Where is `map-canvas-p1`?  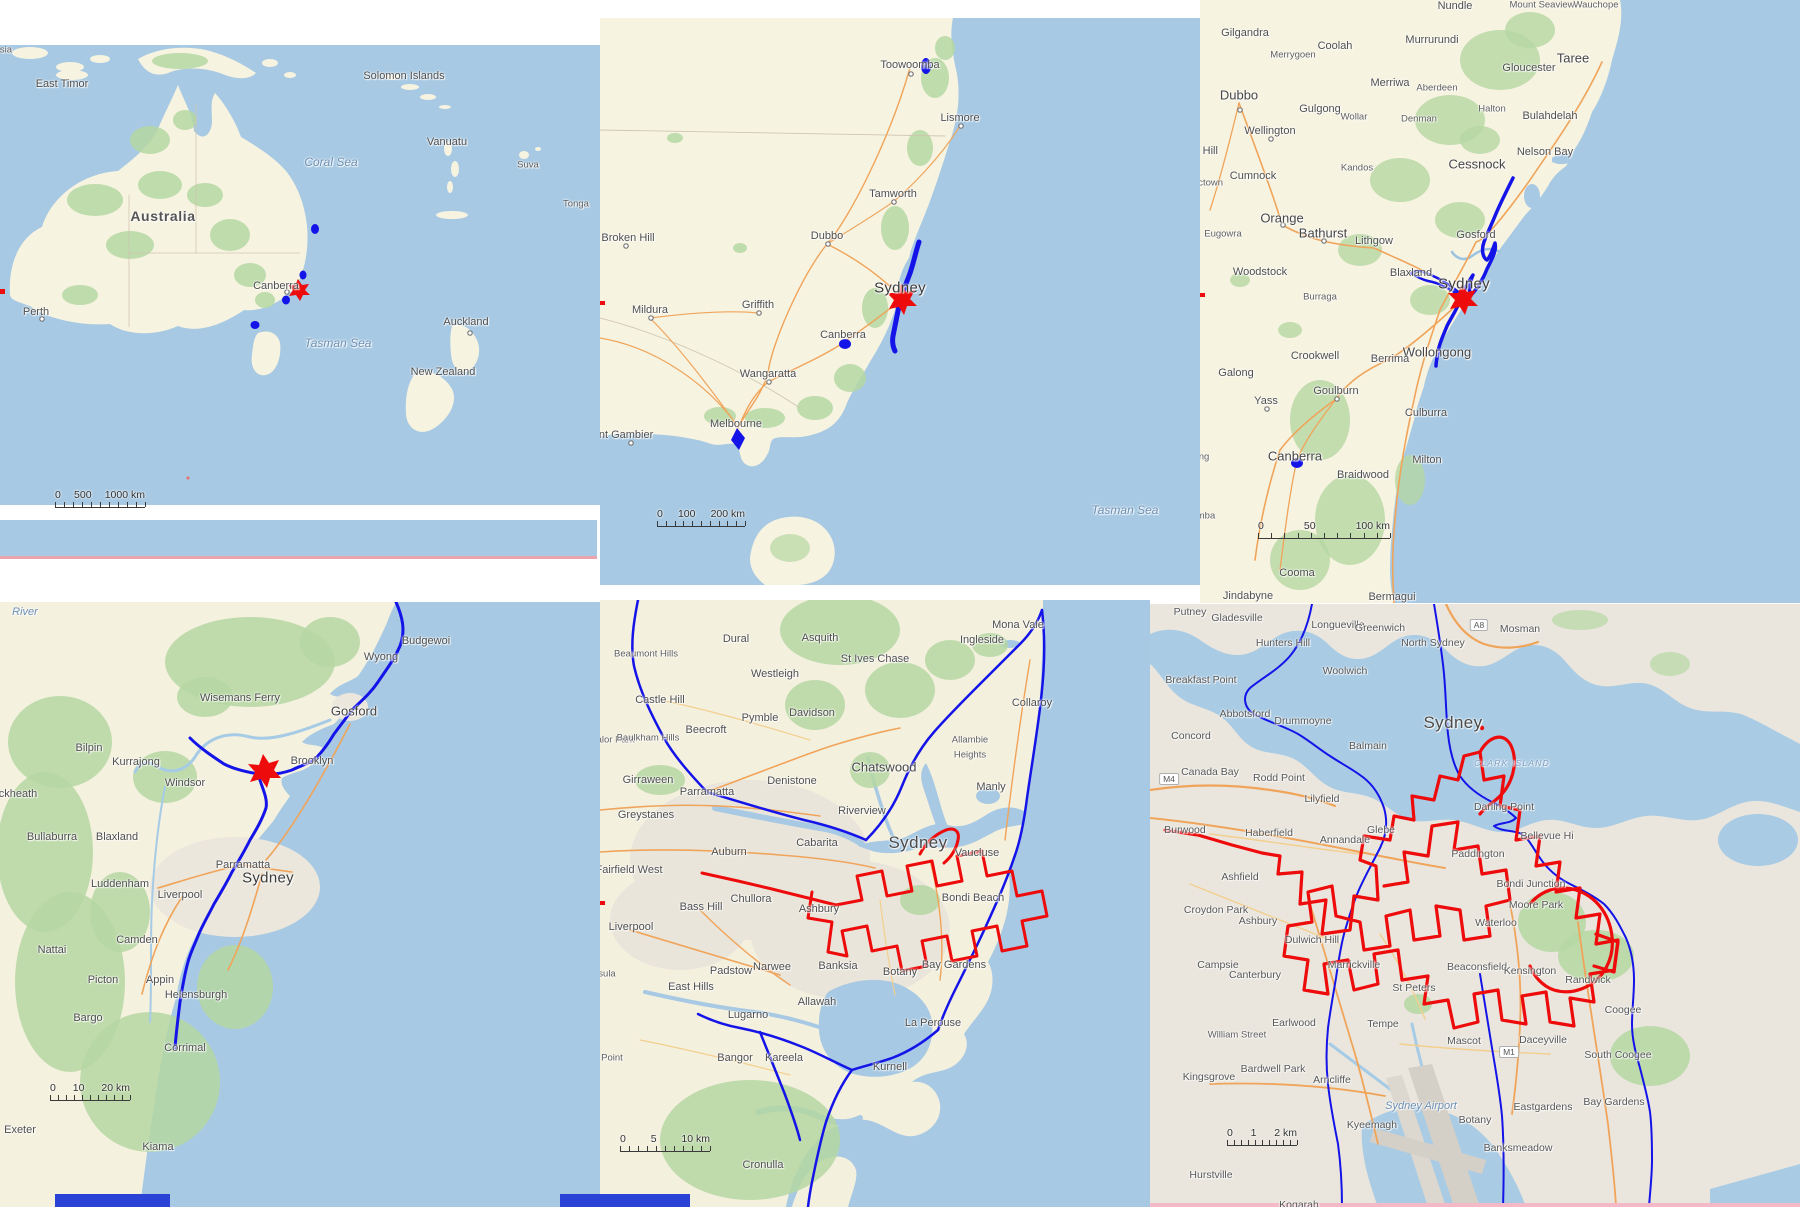
map-canvas-p1 is located at coordinates (300, 275).